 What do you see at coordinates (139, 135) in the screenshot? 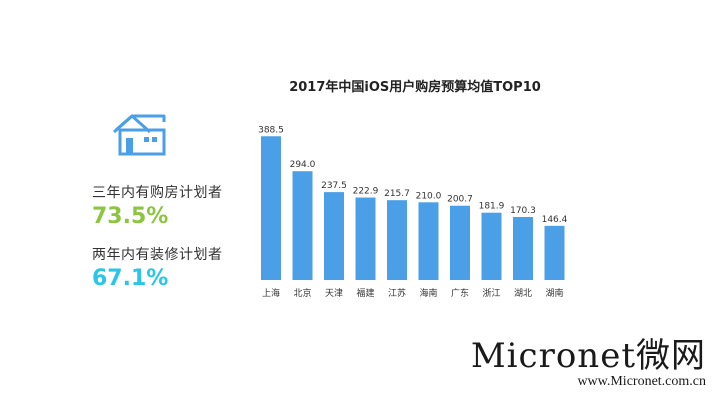
I see `house-icon` at bounding box center [139, 135].